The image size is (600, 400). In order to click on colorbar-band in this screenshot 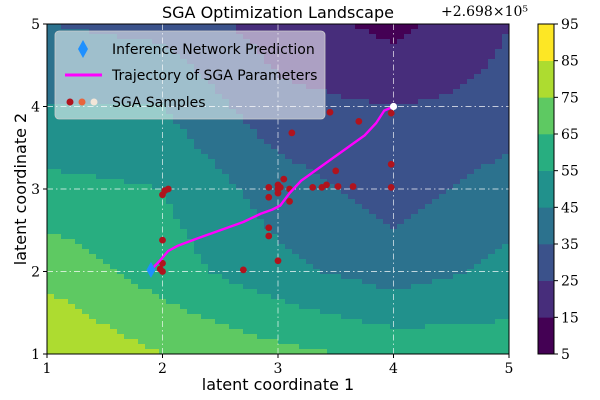, I will do `click(546, 262)`.